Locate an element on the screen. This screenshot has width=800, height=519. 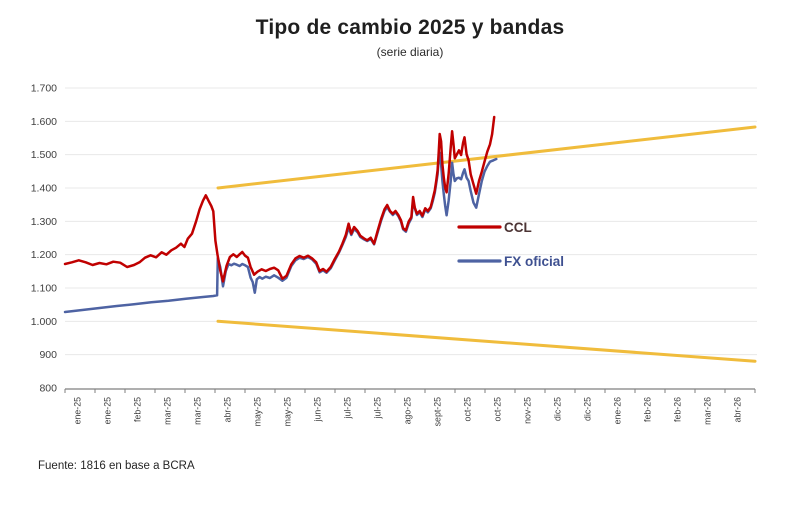
legend: CCL FX oficial is located at coordinates (510, 244).